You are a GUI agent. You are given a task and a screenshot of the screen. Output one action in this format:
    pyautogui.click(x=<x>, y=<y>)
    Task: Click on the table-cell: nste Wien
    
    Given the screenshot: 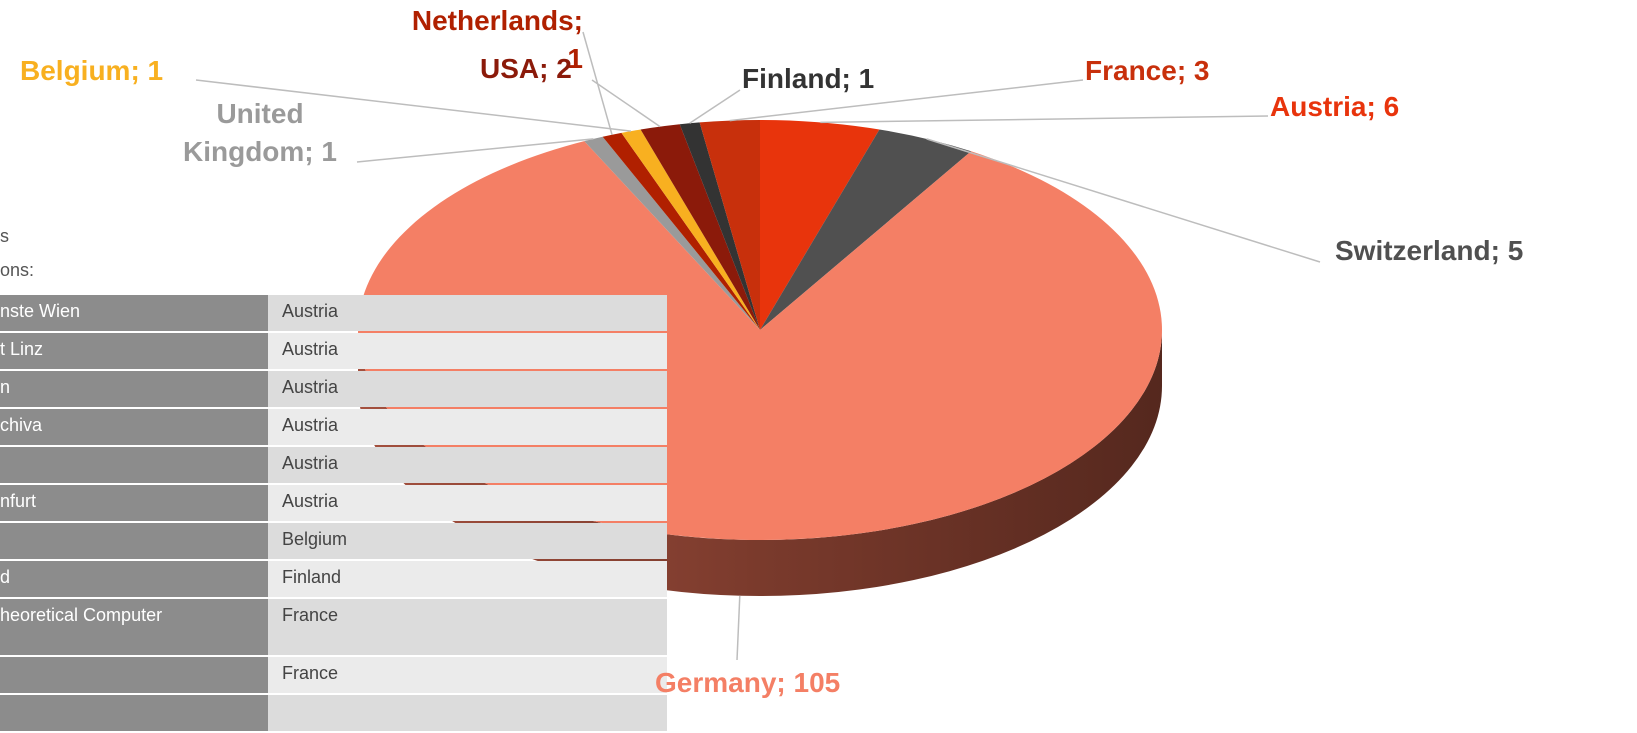 What is the action you would take?
    pyautogui.click(x=134, y=313)
    